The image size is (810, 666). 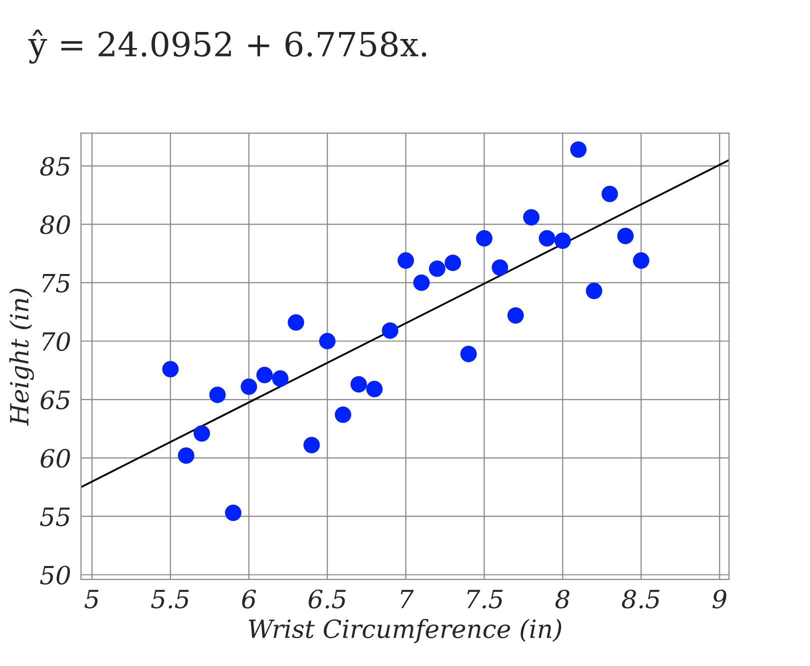 I want to click on x-tick-label: 5.5, so click(x=170, y=599).